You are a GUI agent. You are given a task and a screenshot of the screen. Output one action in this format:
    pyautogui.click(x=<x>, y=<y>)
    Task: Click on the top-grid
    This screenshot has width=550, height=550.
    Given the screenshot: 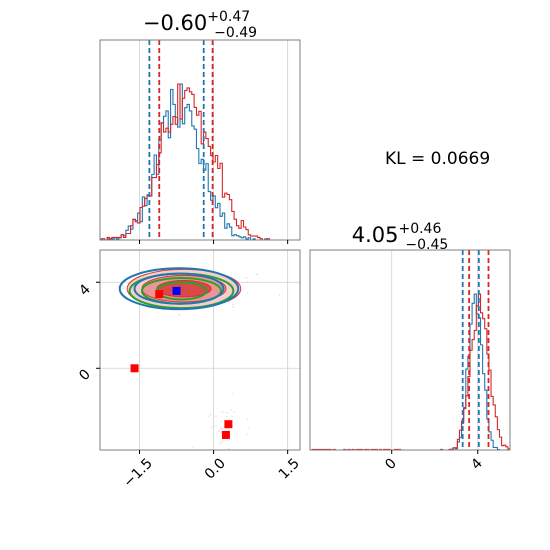 What is the action you would take?
    pyautogui.click(x=214, y=140)
    